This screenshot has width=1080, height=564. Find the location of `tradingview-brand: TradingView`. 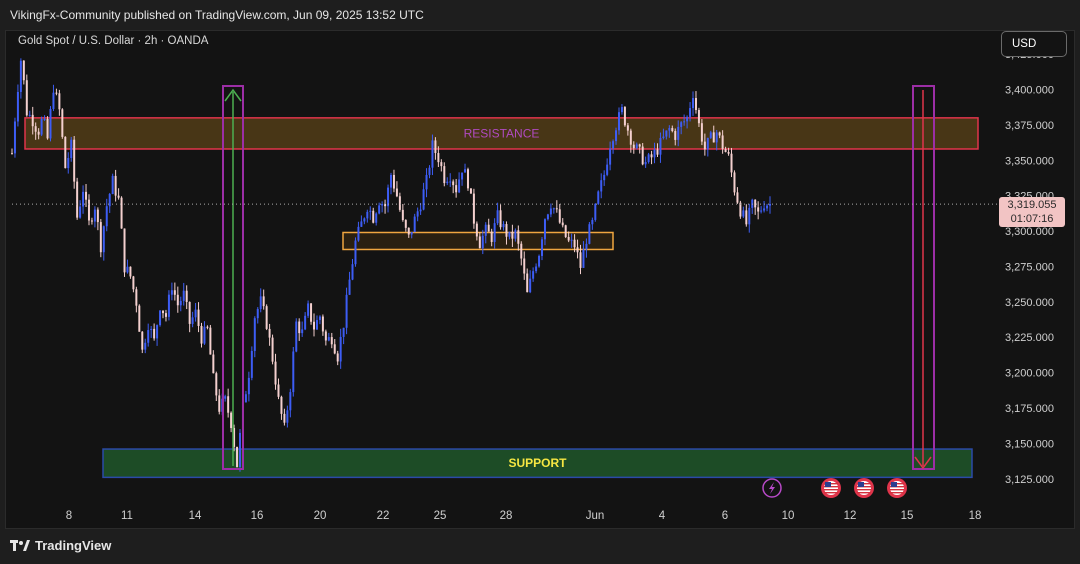

tradingview-brand: TradingView is located at coordinates (60, 545).